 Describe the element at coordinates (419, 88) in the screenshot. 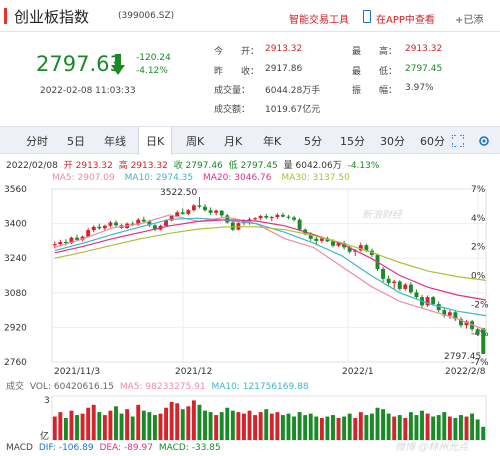

I see `amplitude-value: 3.97%` at that location.